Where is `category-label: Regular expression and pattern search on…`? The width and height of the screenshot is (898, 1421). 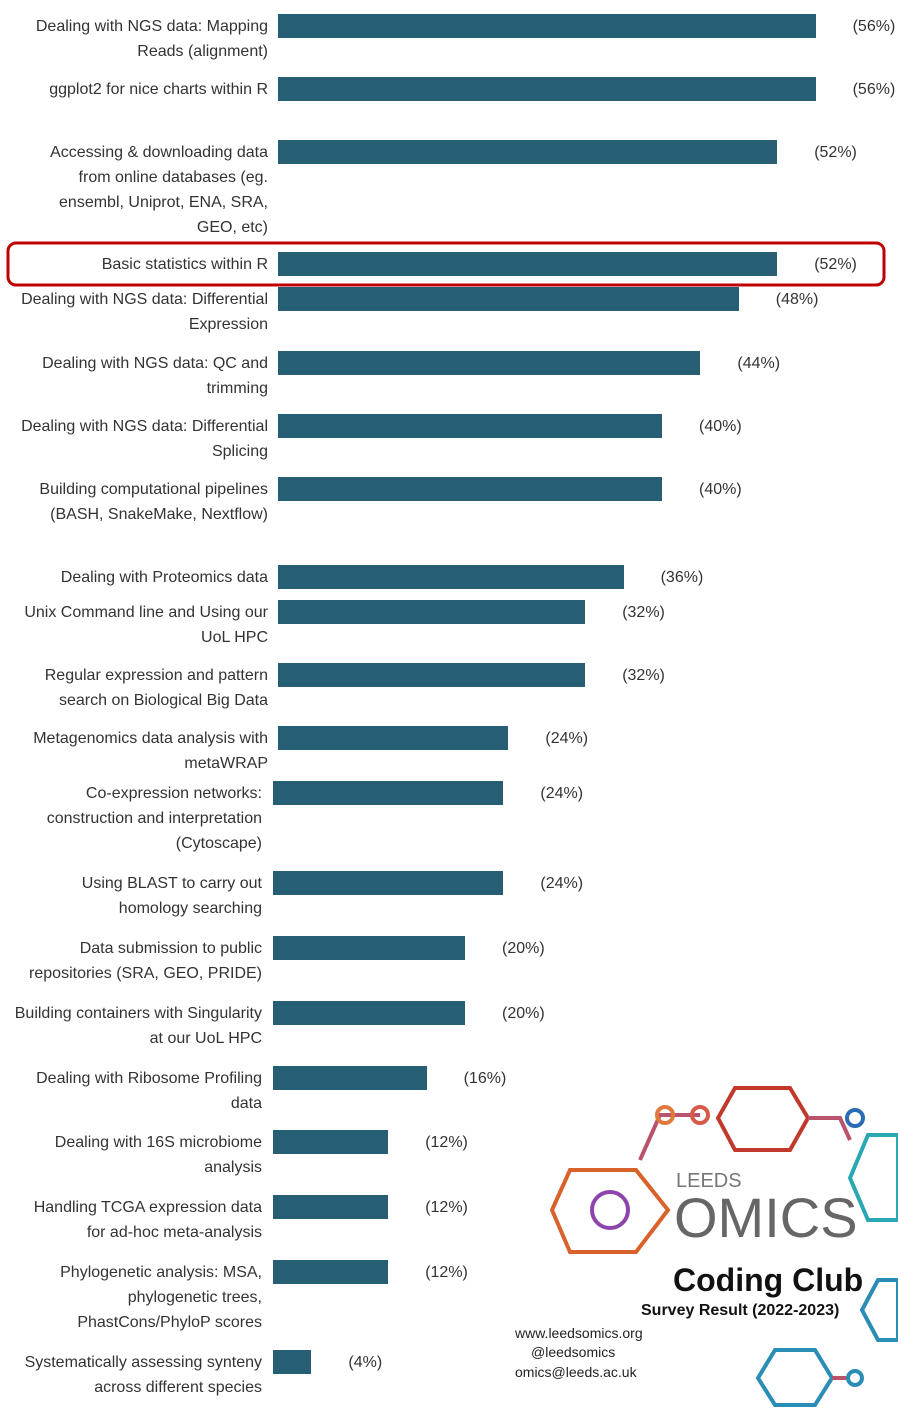
category-label: Regular expression and pattern search on… is located at coordinates (156, 687).